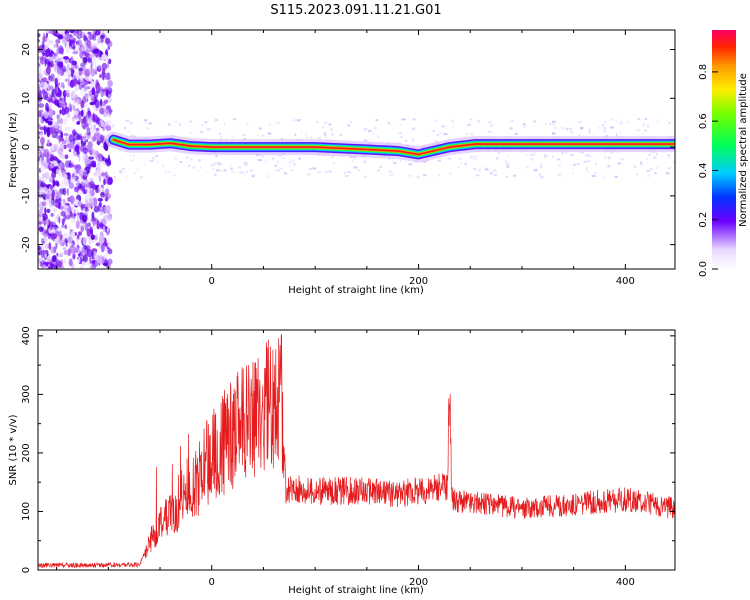 The width and height of the screenshot is (750, 600). Describe the element at coordinates (743, 150) in the screenshot. I see `colorbar-label: Normalized spectral amplitude` at that location.